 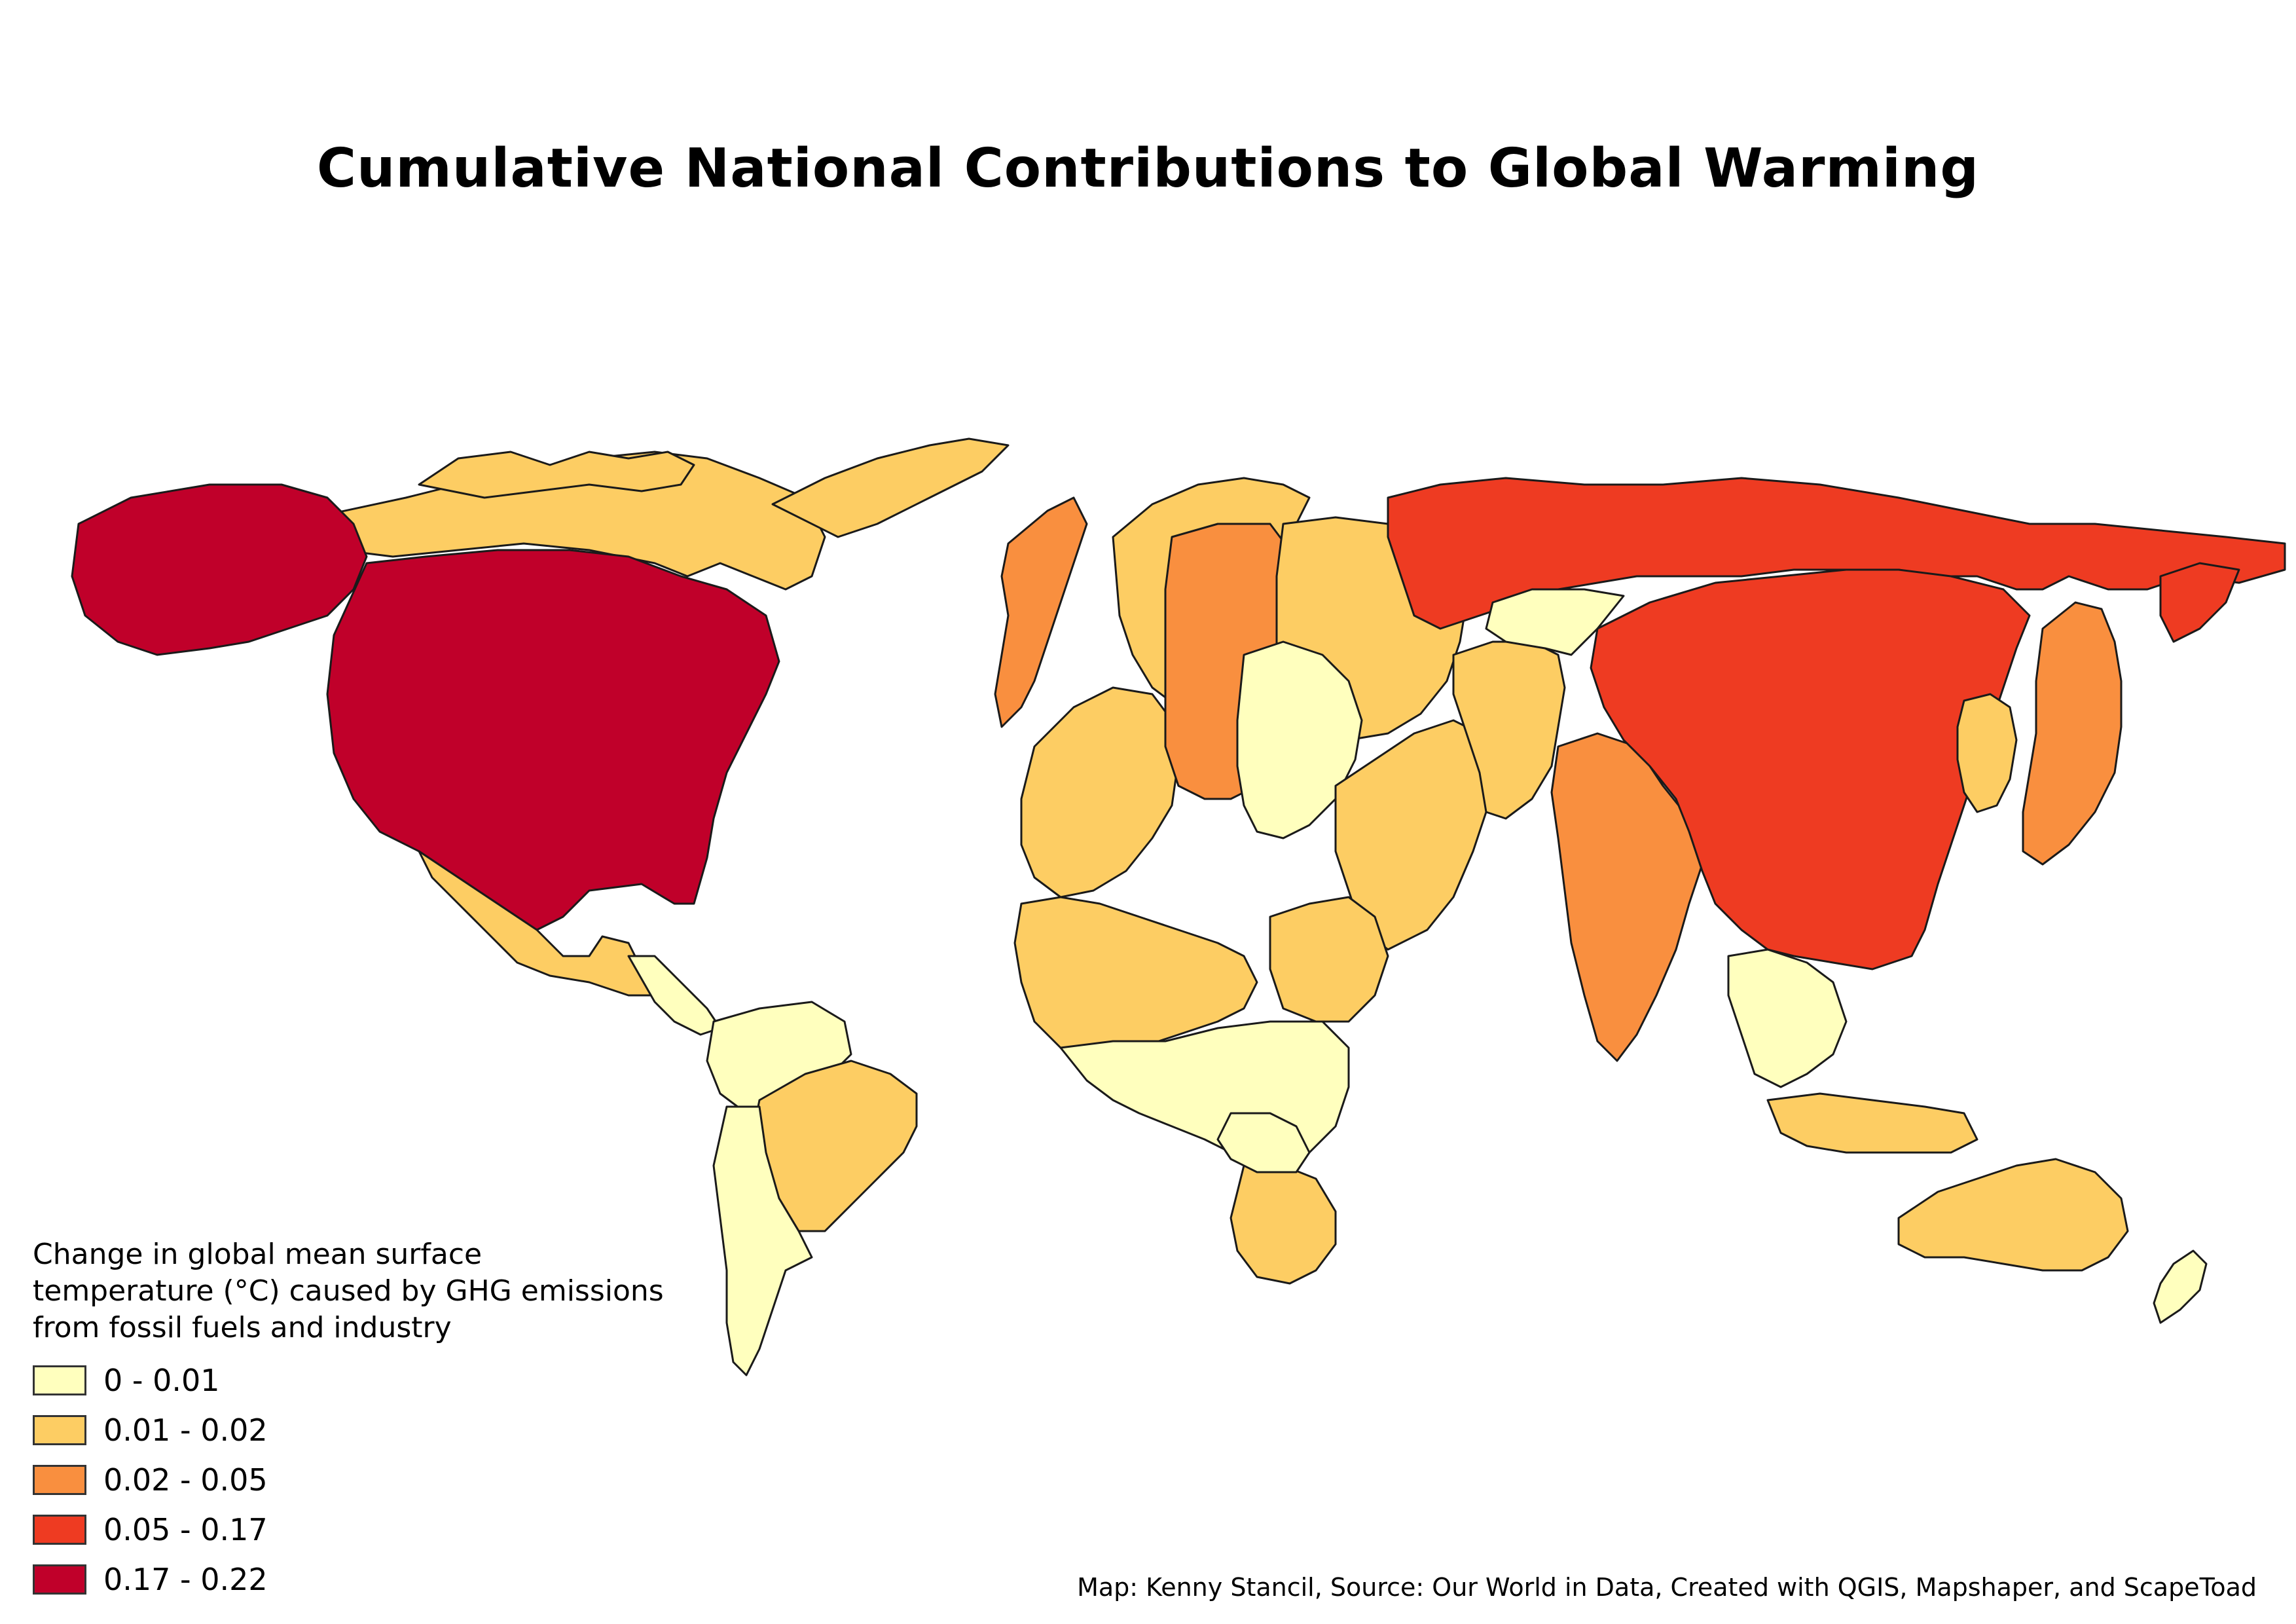 I want to click on region-south-africa, so click(x=1283, y=1224).